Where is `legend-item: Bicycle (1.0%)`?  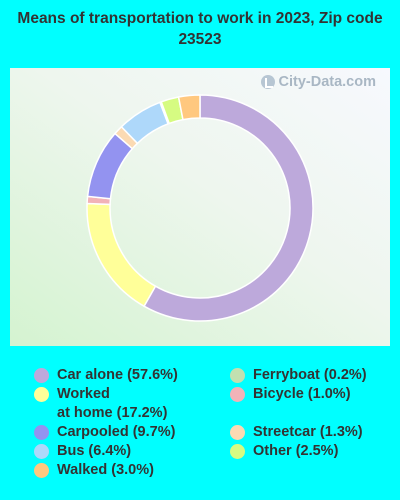
legend-item: Bicycle (1.0%) is located at coordinates (290, 394).